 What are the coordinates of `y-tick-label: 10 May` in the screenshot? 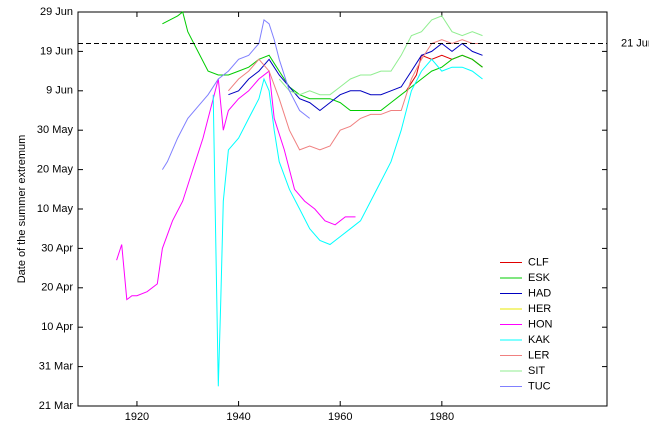 It's located at (55, 209).